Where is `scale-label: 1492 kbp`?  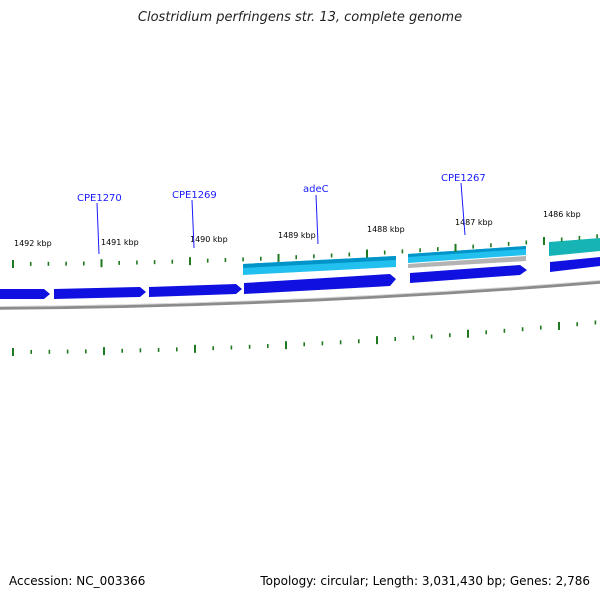
scale-label: 1492 kbp is located at coordinates (33, 243).